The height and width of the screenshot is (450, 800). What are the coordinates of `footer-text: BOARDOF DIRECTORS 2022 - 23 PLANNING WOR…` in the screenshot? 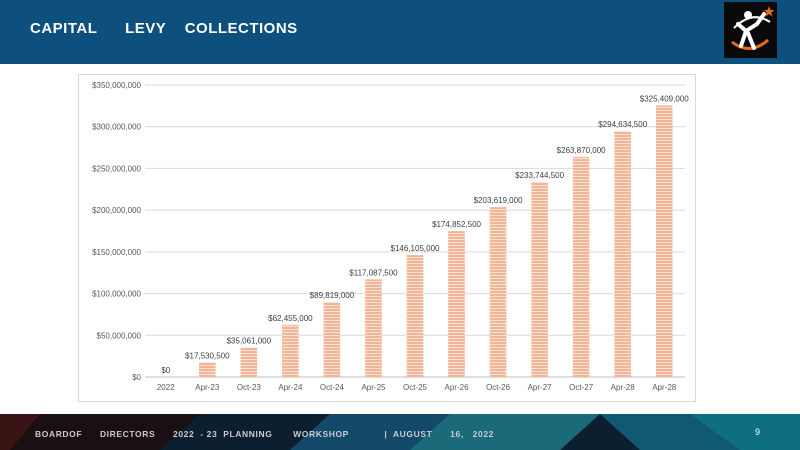 It's located at (264, 434).